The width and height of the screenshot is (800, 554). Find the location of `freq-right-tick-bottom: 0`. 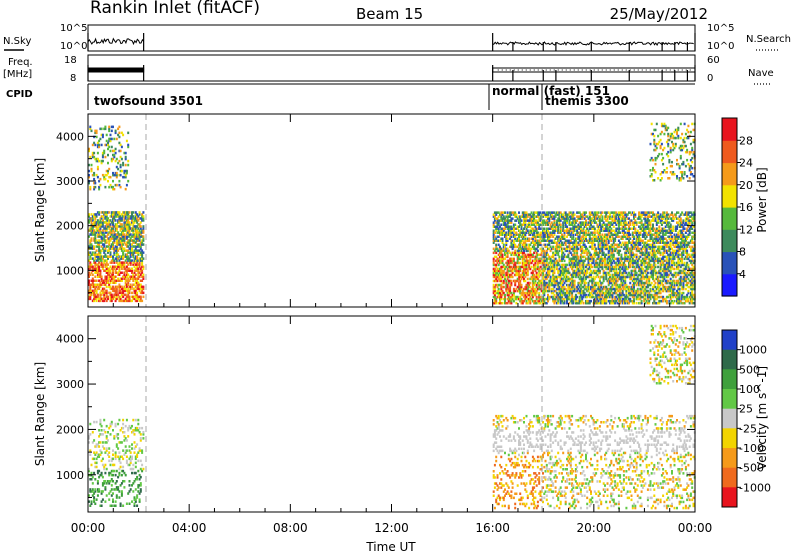

freq-right-tick-bottom: 0 is located at coordinates (710, 78).